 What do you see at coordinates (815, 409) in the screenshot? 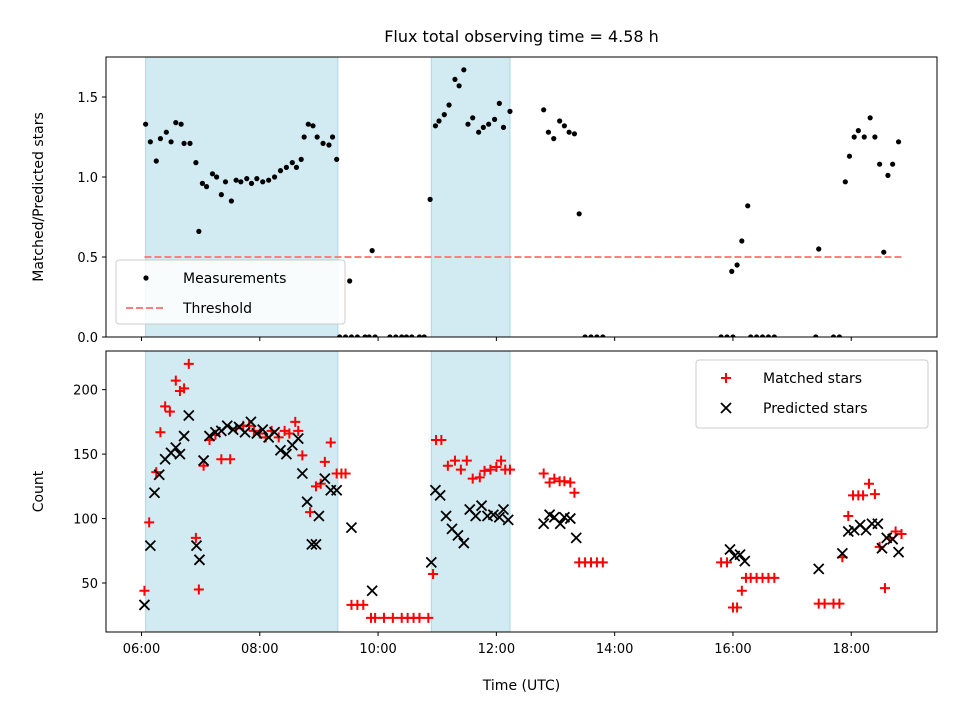
I see `legend-label: Predicted stars` at bounding box center [815, 409].